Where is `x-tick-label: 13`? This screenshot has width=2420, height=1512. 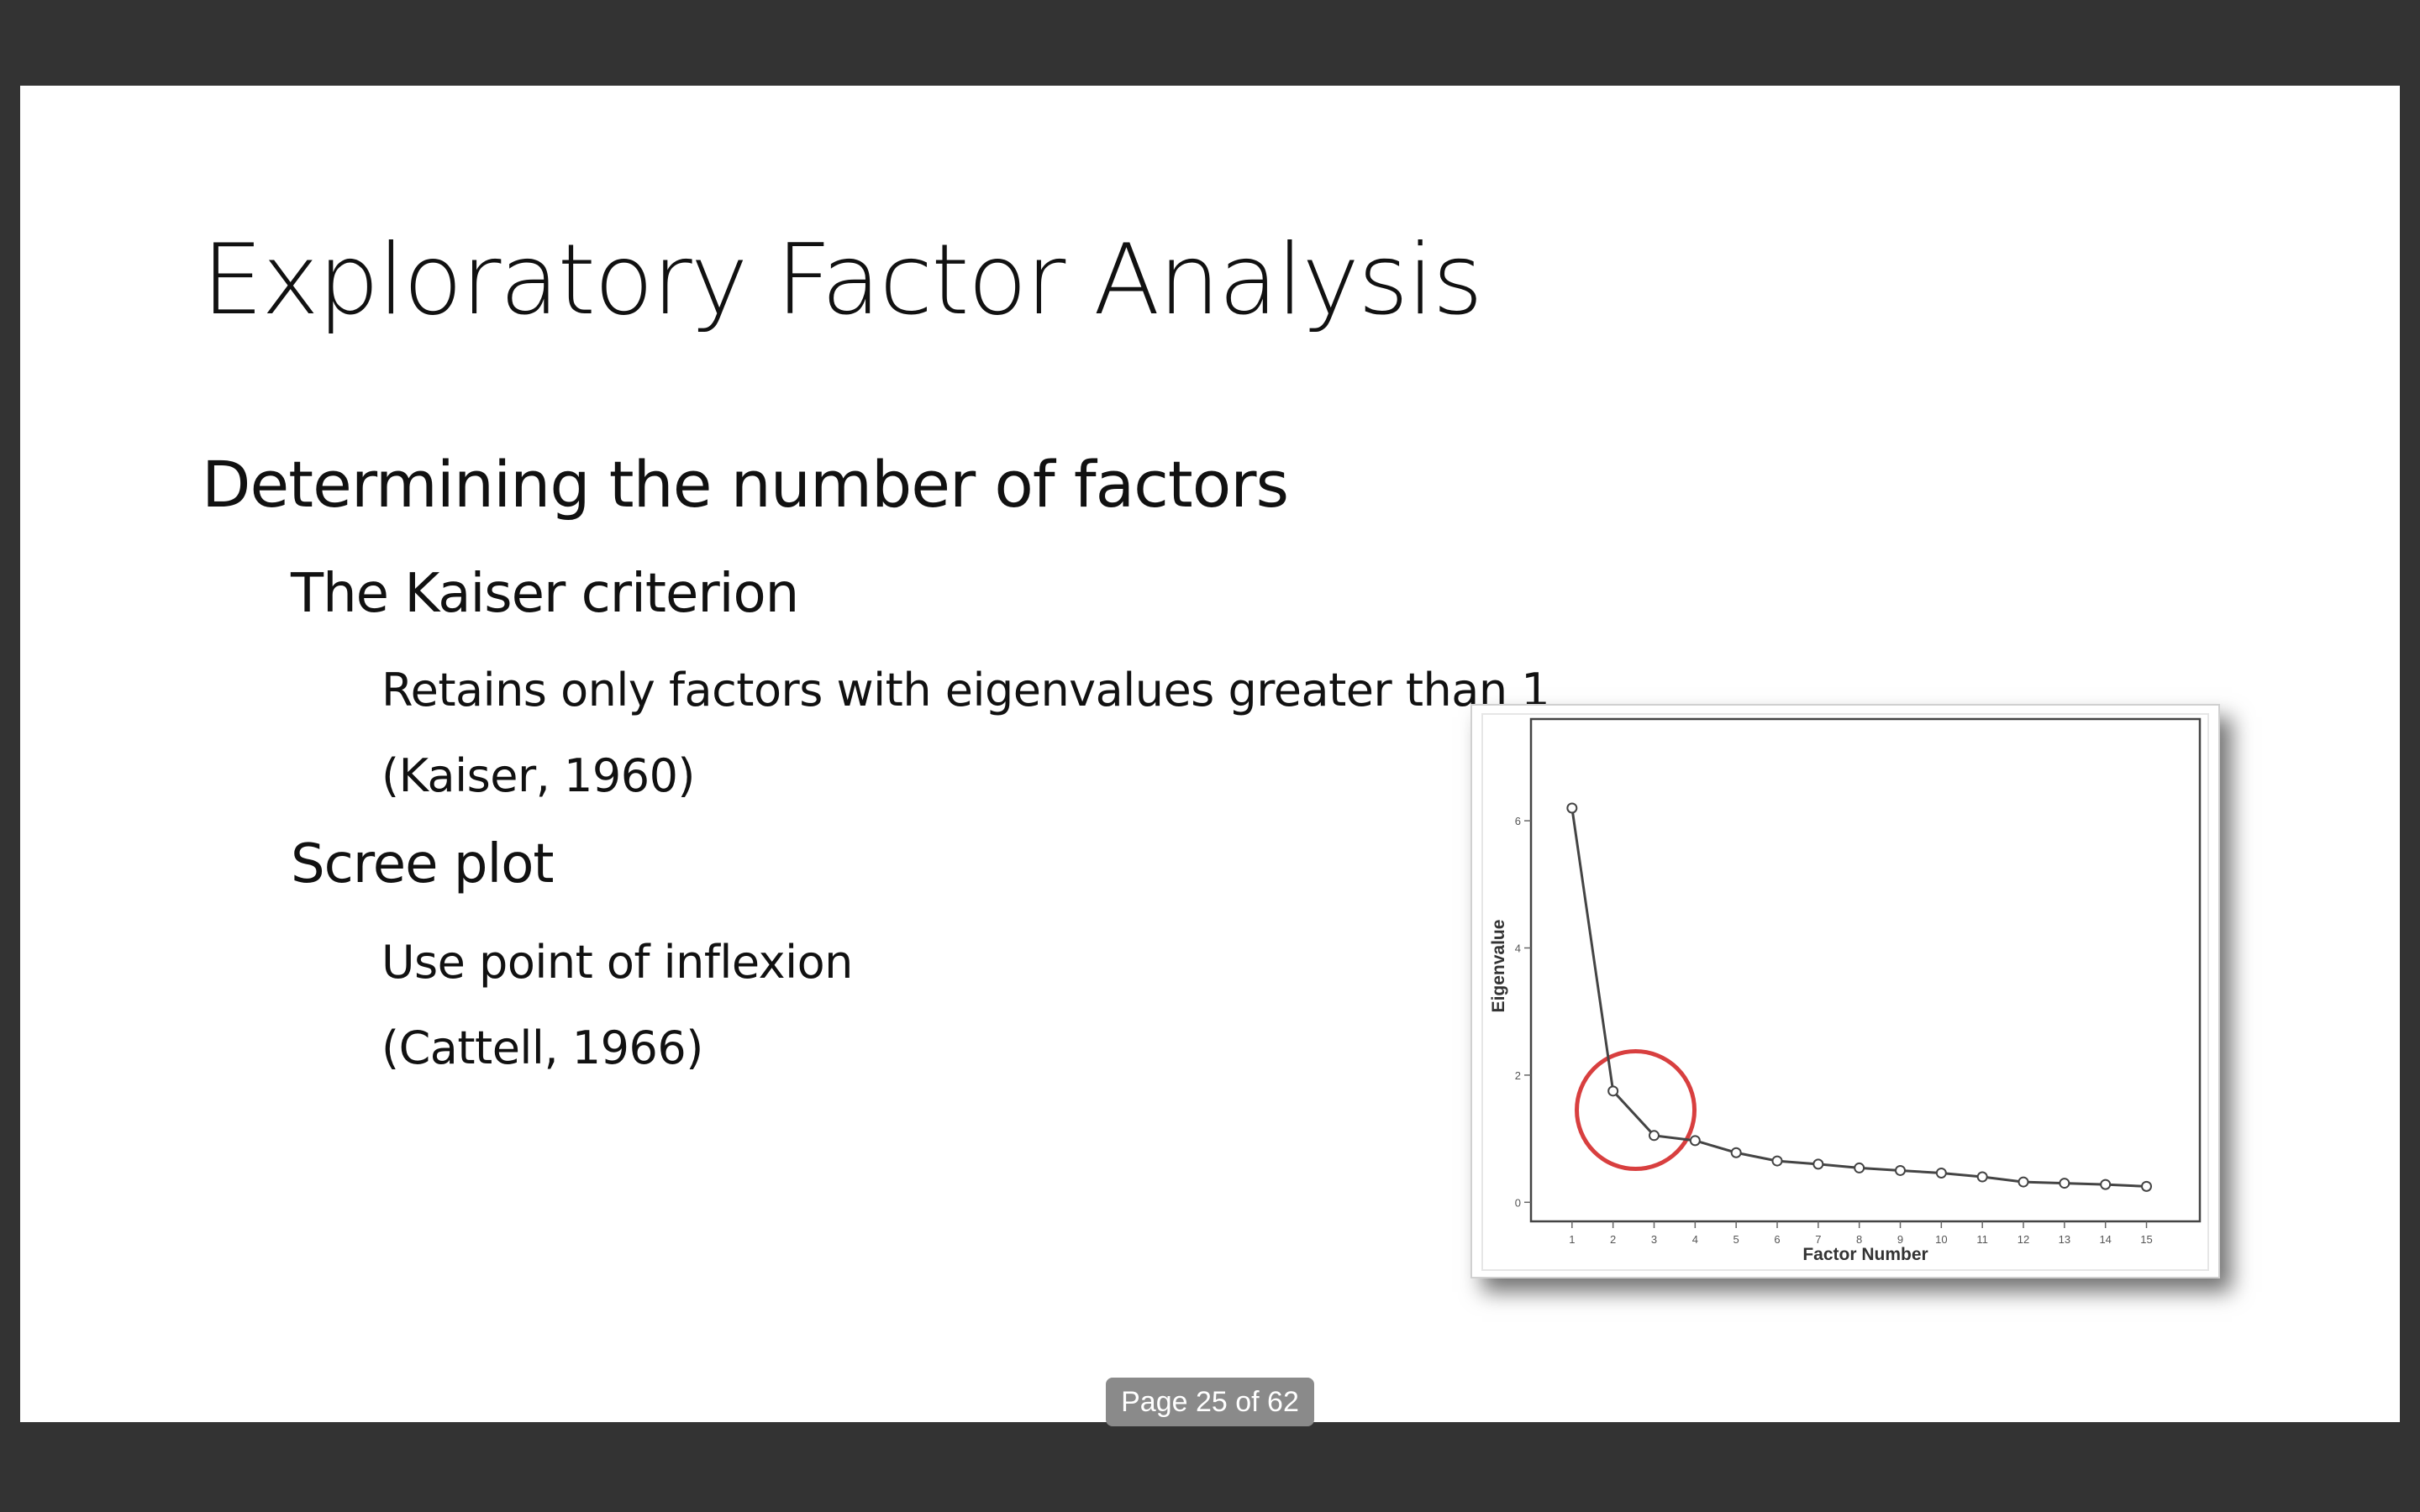
x-tick-label: 13 is located at coordinates (2064, 1239).